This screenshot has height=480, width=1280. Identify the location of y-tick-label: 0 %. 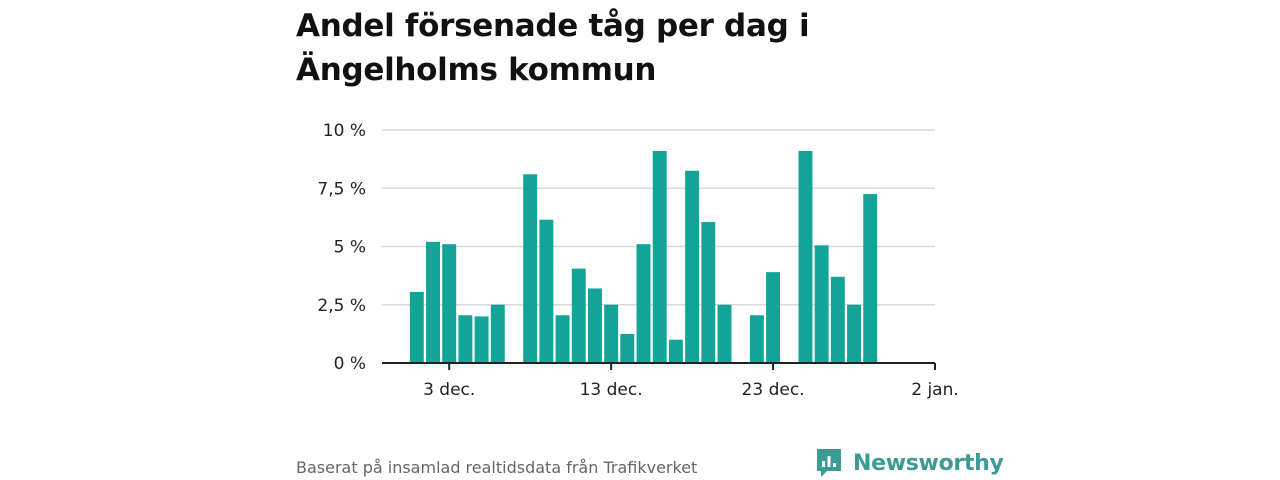
(350, 364).